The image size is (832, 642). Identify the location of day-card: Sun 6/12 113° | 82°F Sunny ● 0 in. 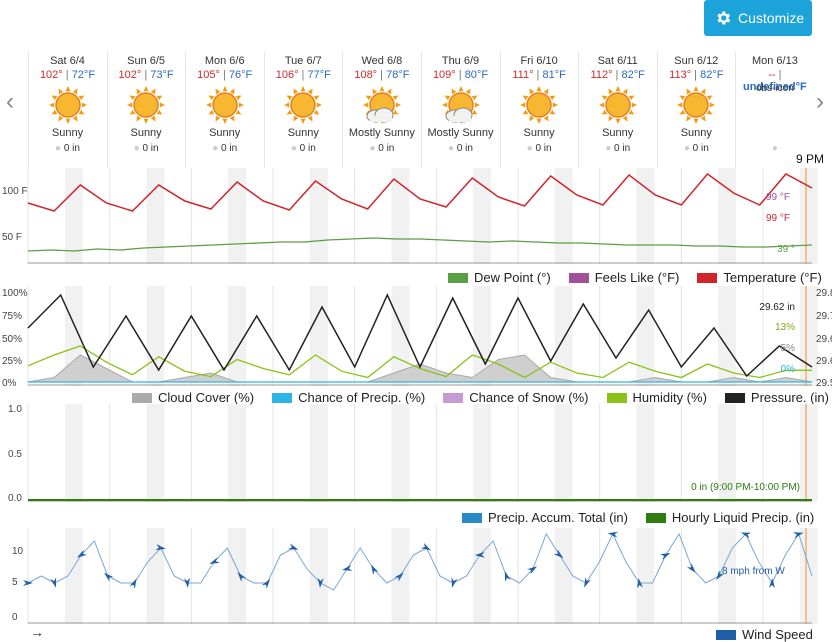
(695, 110).